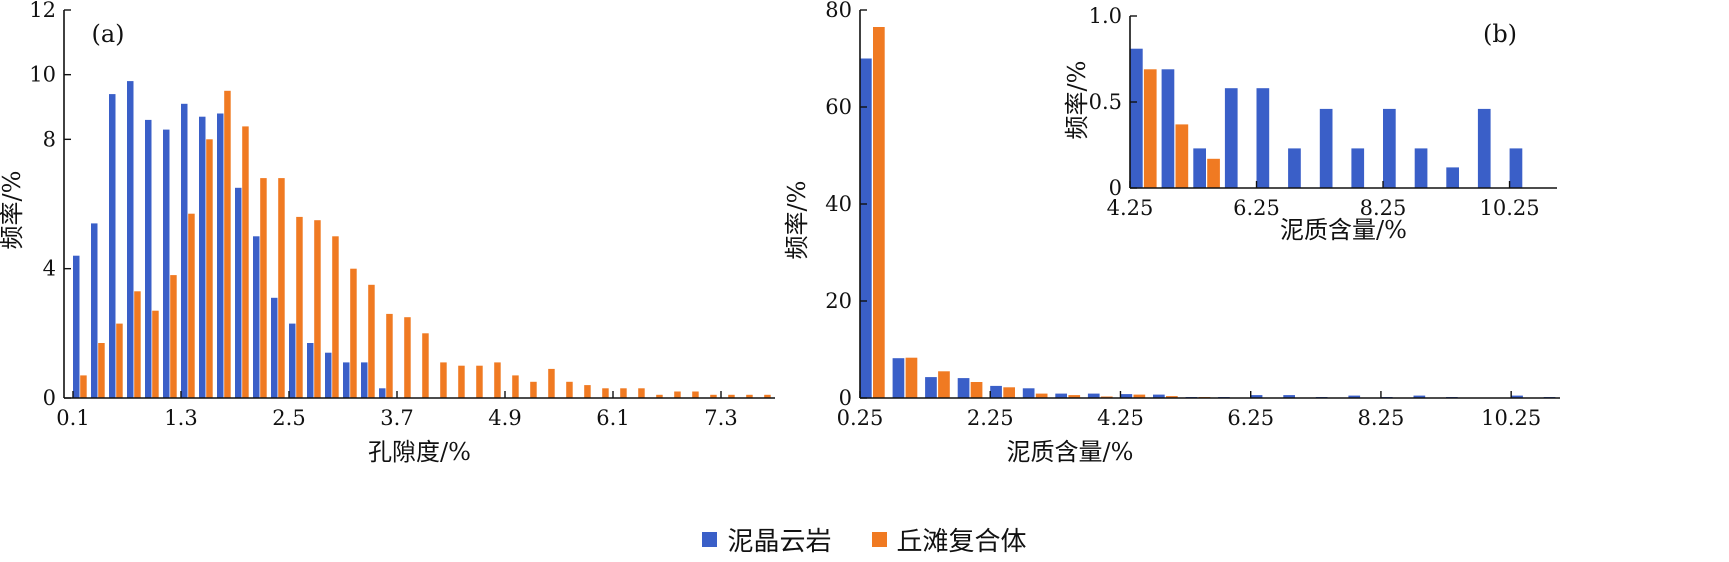 Image resolution: width=1729 pixels, height=562 pixels. I want to click on x-tick-label: 7.3, so click(720, 418).